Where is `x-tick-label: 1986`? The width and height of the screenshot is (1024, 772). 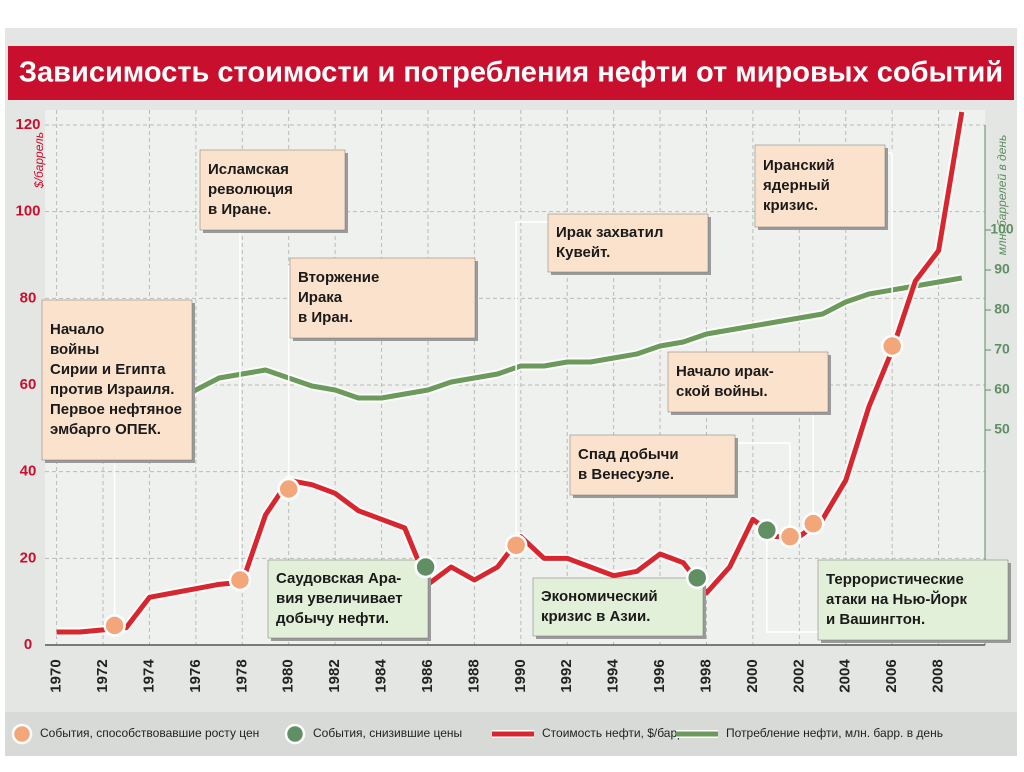 x-tick-label: 1986 is located at coordinates (427, 675).